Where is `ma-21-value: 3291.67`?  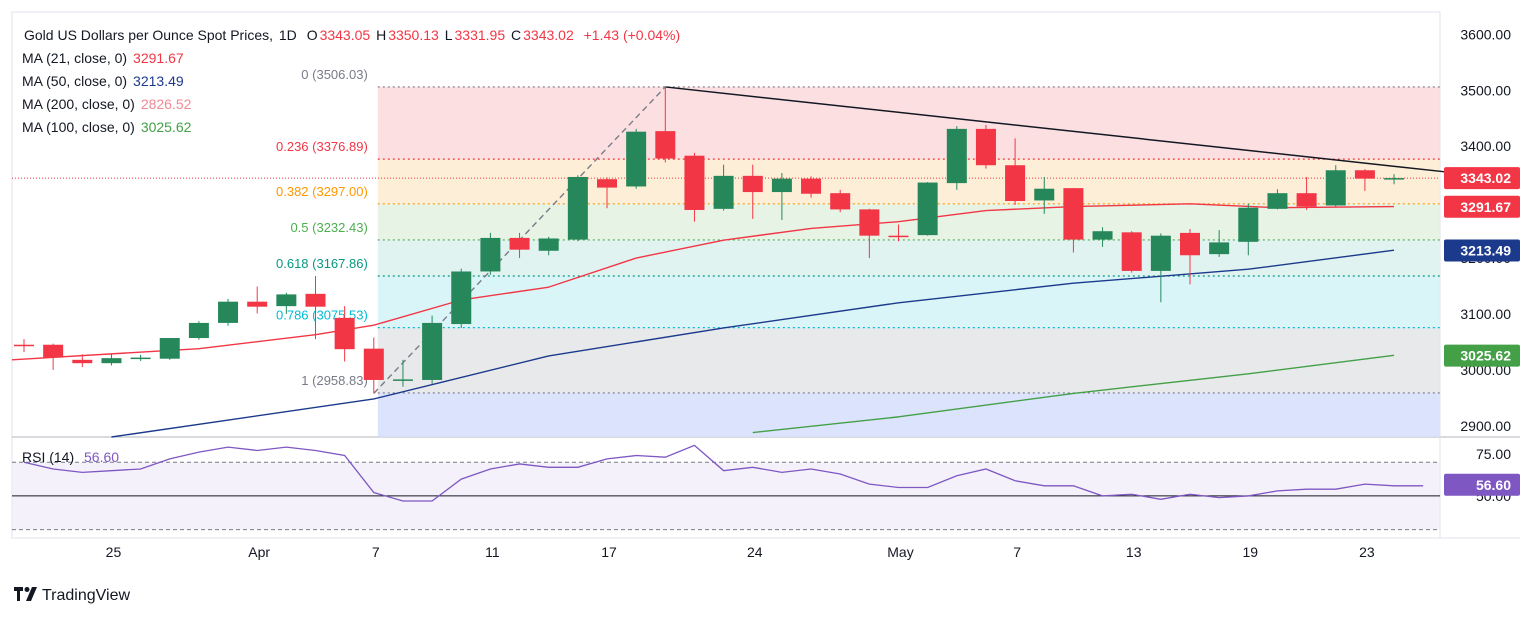
ma-21-value: 3291.67 is located at coordinates (158, 58).